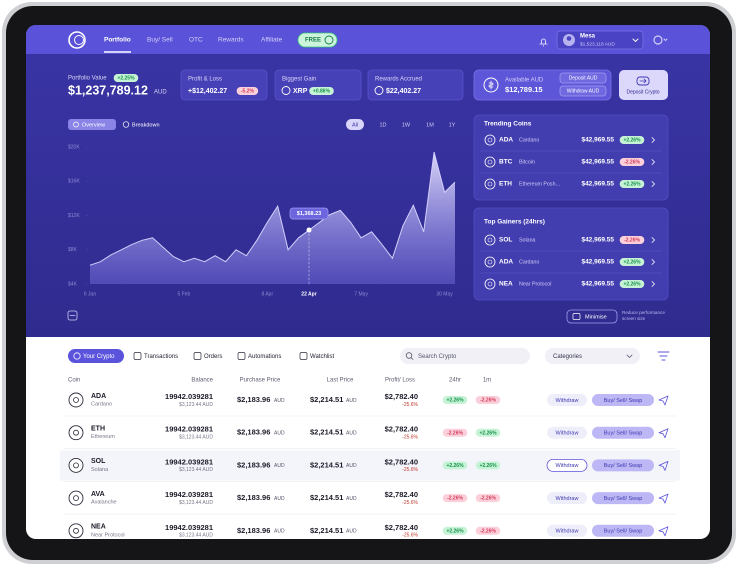 The width and height of the screenshot is (738, 566). What do you see at coordinates (313, 41) in the screenshot?
I see `free-label: FREE` at bounding box center [313, 41].